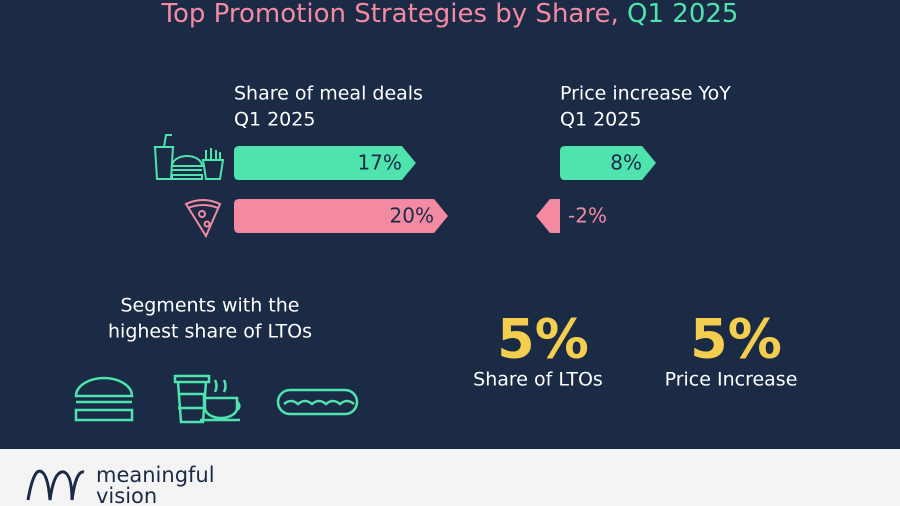  What do you see at coordinates (682, 14) in the screenshot?
I see `title-highlight: Q1 2025` at bounding box center [682, 14].